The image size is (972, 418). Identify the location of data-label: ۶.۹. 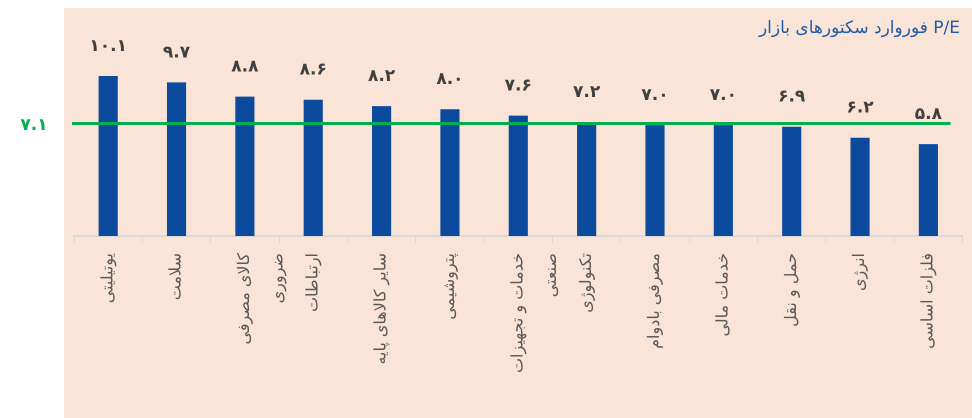
(792, 96).